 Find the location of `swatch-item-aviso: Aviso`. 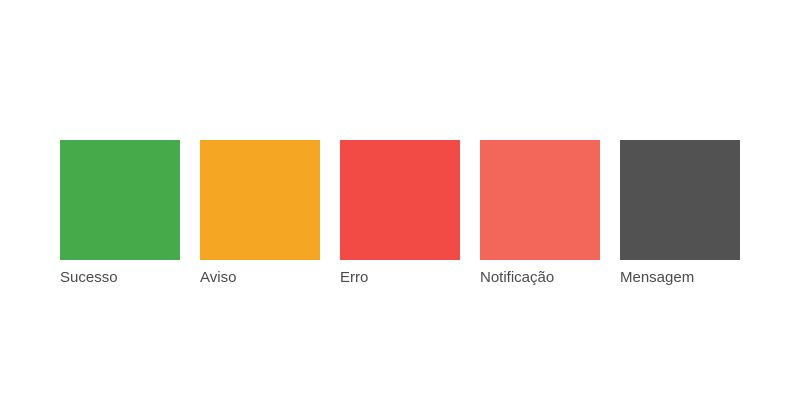

swatch-item-aviso: Aviso is located at coordinates (260, 213).